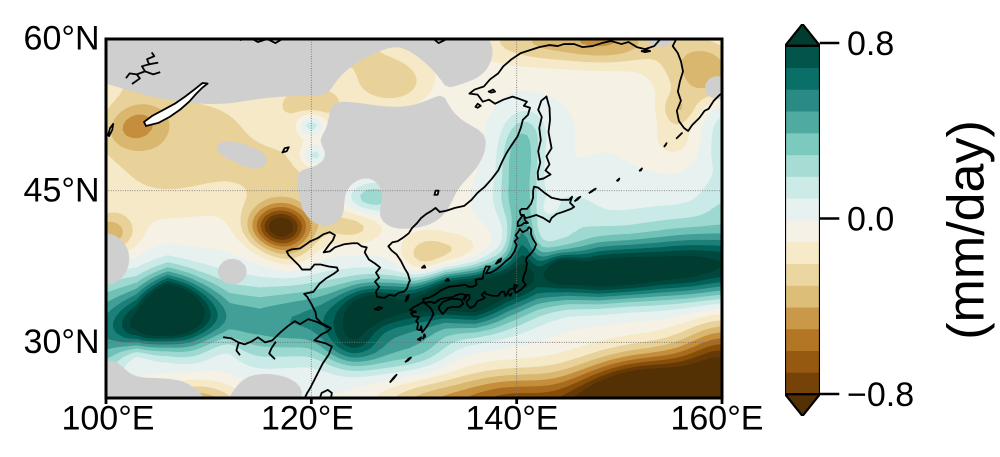 Image resolution: width=1000 pixels, height=457 pixels. I want to click on svg-text: 60°N, so click(62, 39).